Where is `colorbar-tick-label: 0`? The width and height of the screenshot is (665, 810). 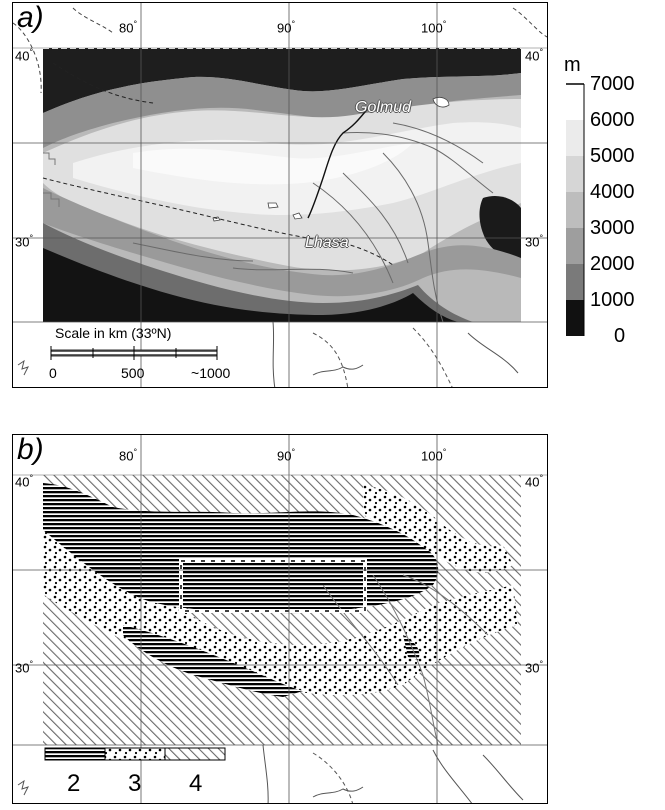
colorbar-tick-label: 0 is located at coordinates (620, 336).